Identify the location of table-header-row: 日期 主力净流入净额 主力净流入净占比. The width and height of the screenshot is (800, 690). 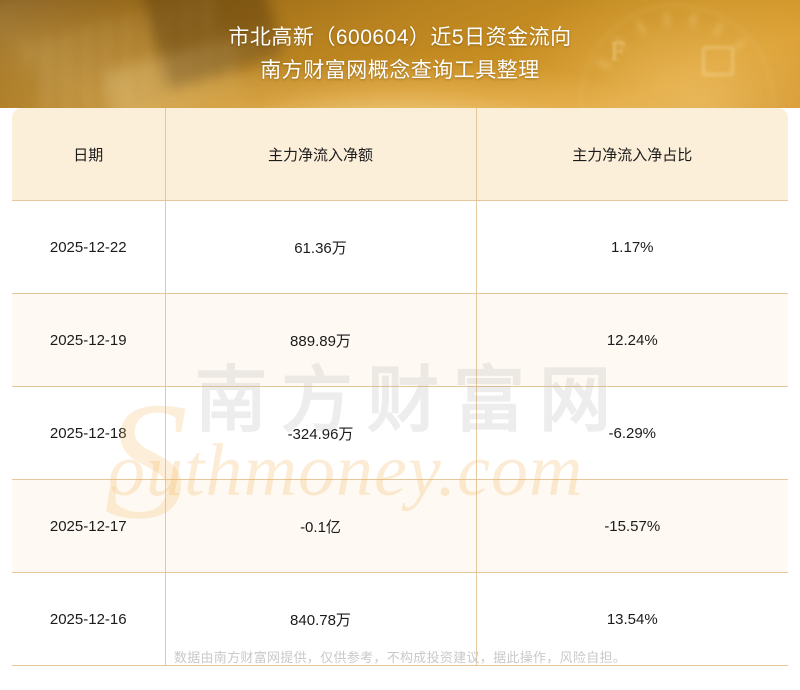
(400, 154).